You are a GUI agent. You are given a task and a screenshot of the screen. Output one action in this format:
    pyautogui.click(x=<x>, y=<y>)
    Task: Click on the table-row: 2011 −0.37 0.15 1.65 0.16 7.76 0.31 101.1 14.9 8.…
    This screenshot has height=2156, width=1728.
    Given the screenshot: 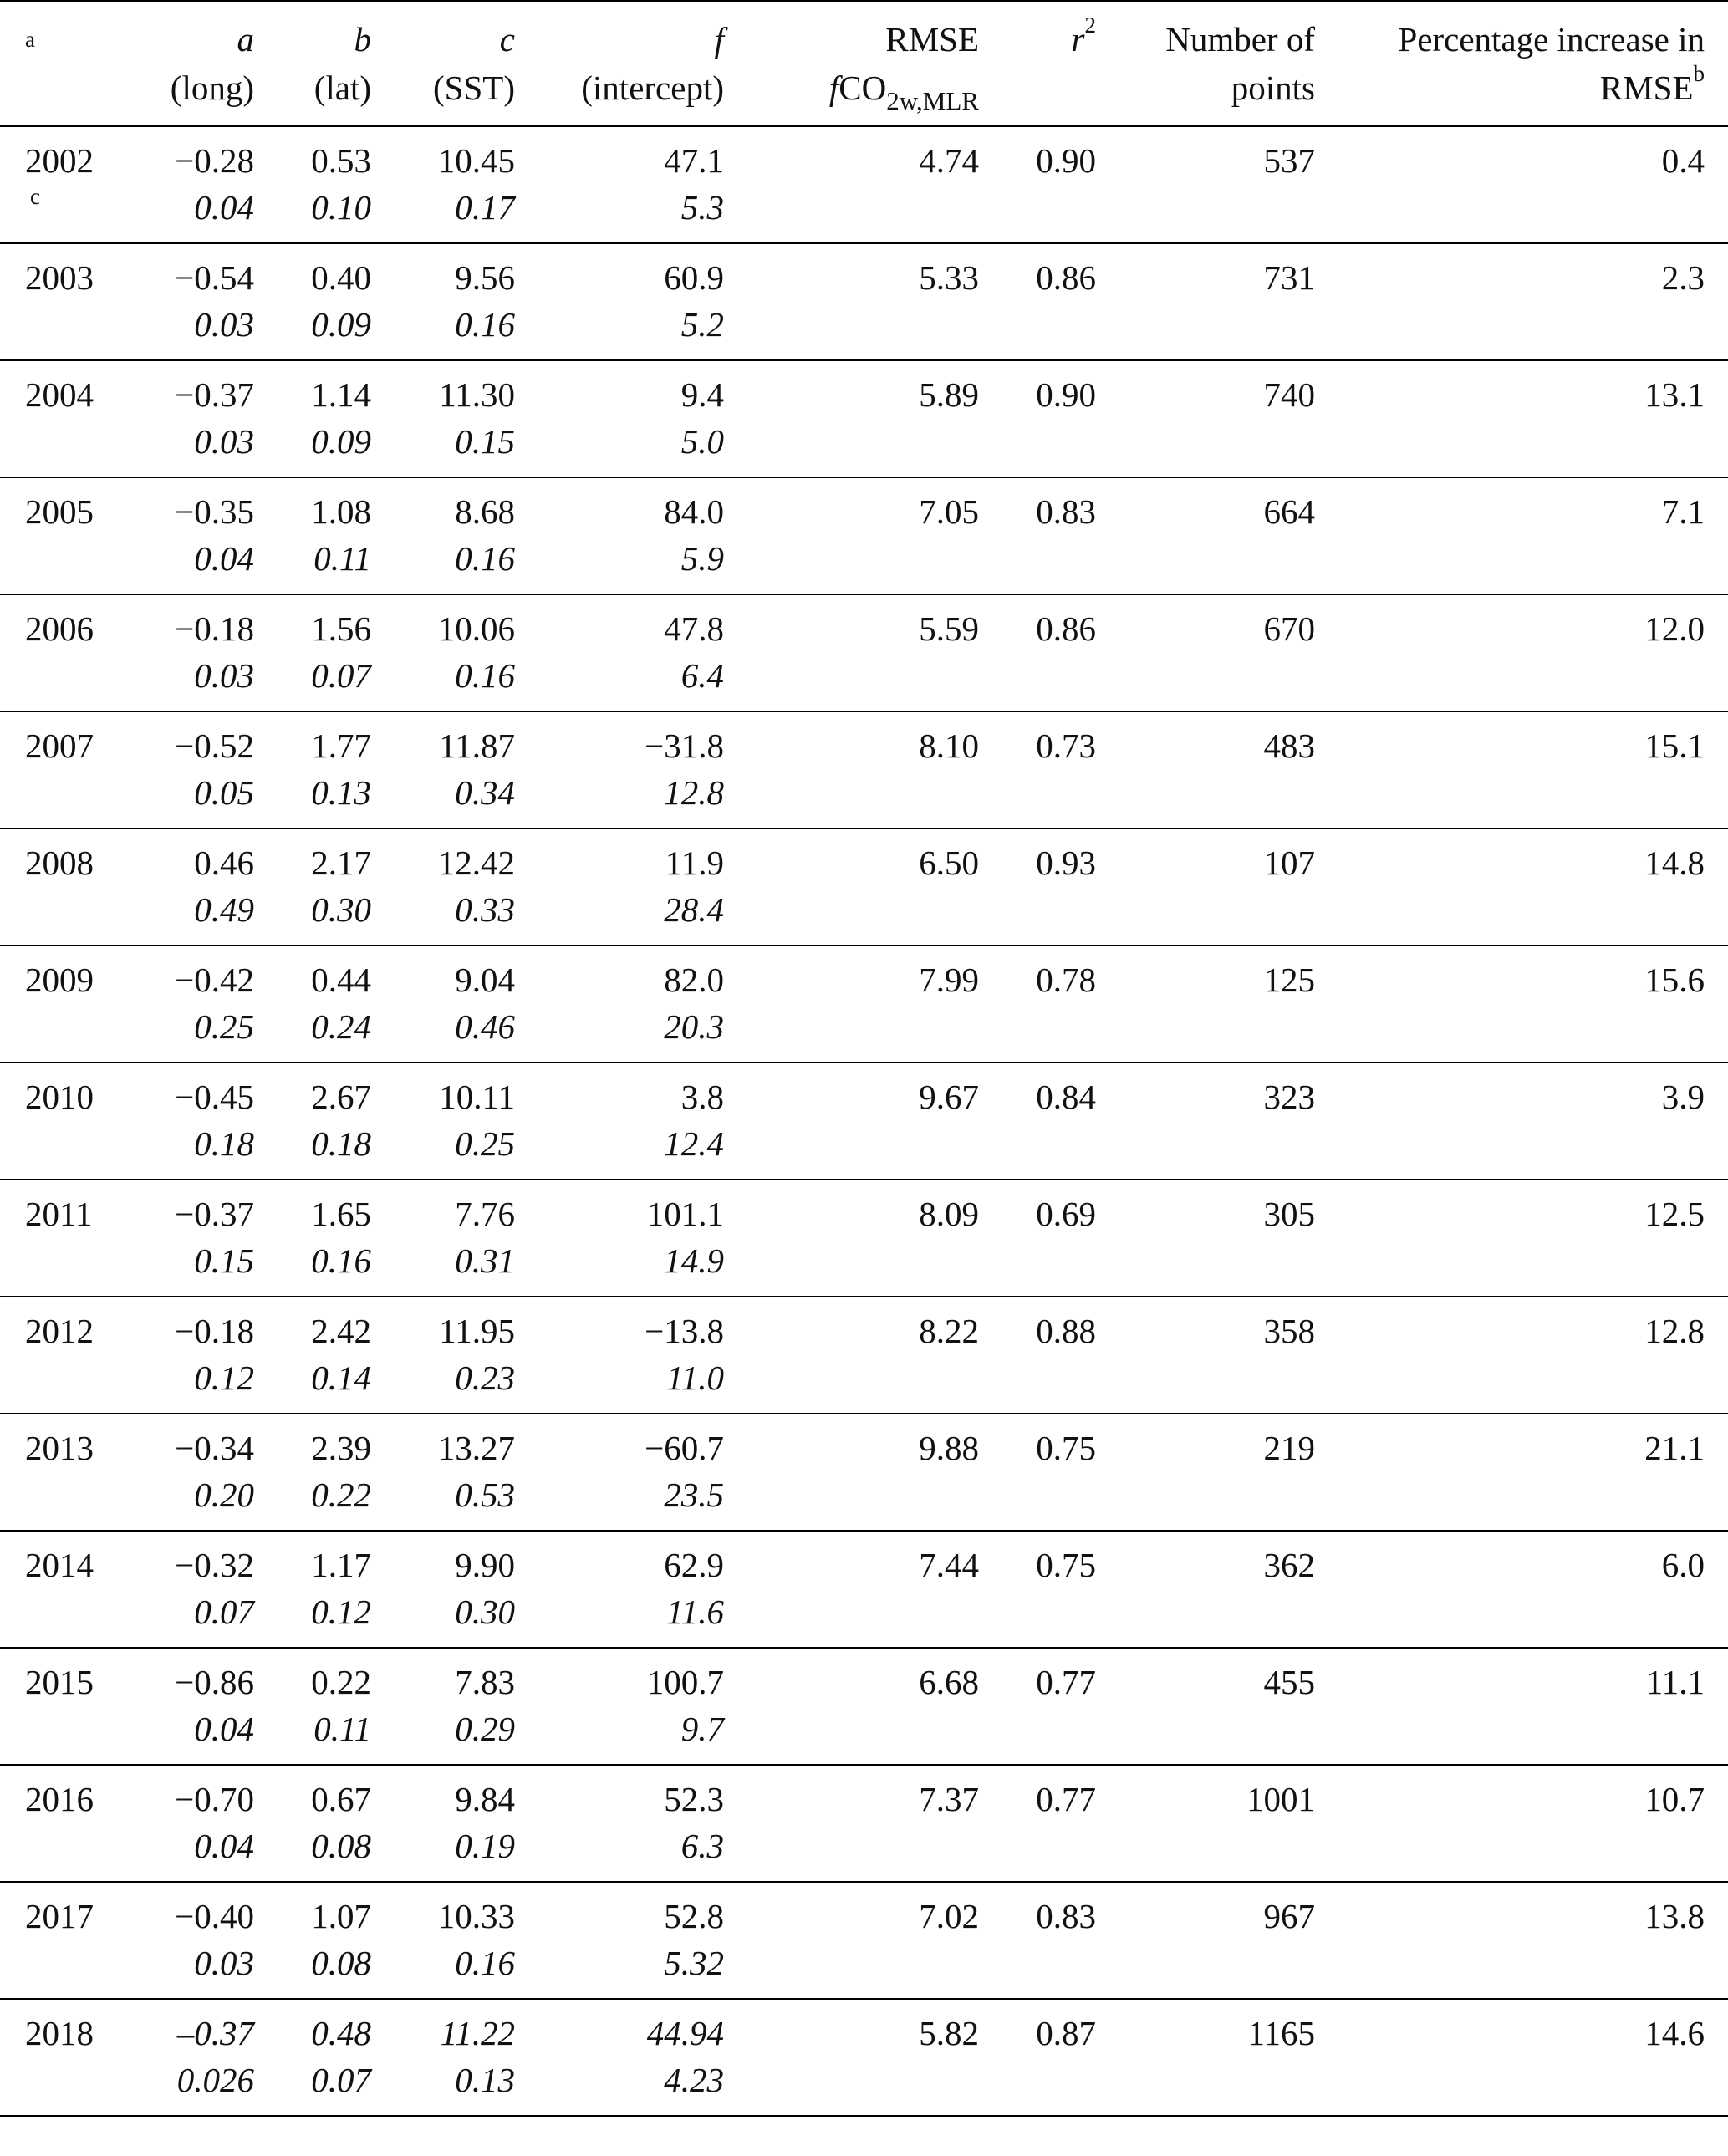 What is the action you would take?
    pyautogui.click(x=864, y=1238)
    